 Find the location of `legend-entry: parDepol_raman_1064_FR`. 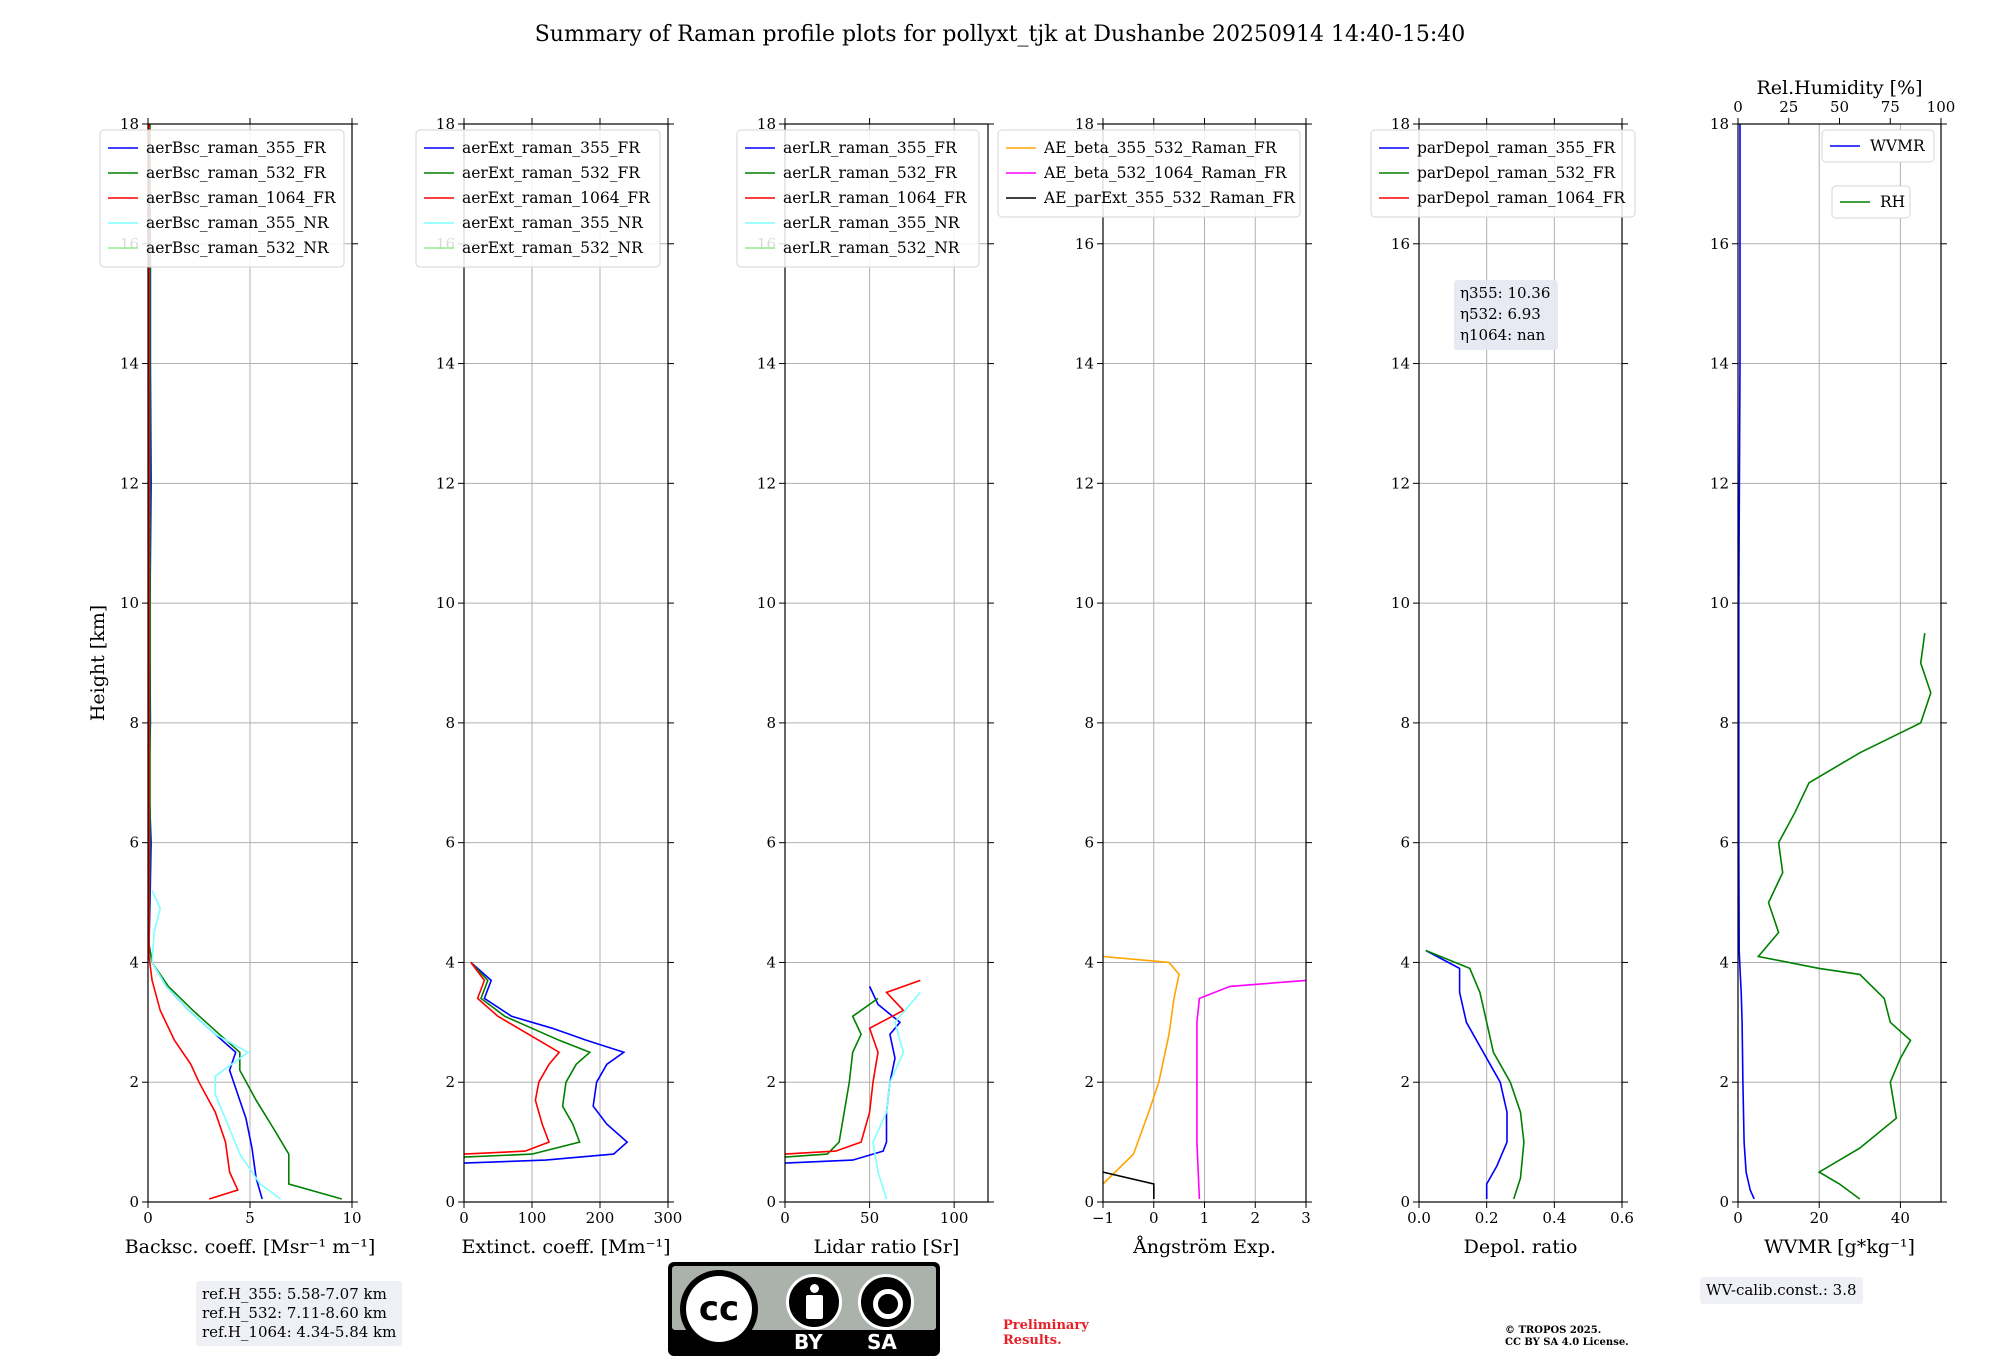

legend-entry: parDepol_raman_1064_FR is located at coordinates (1521, 198).